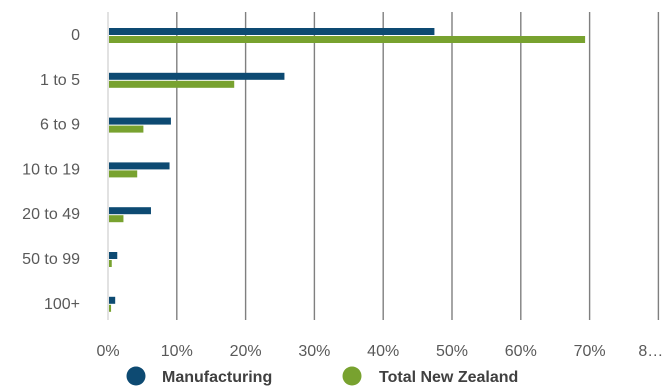 This screenshot has width=663, height=388. I want to click on y-tick-label: 1 to 5, so click(60, 80).